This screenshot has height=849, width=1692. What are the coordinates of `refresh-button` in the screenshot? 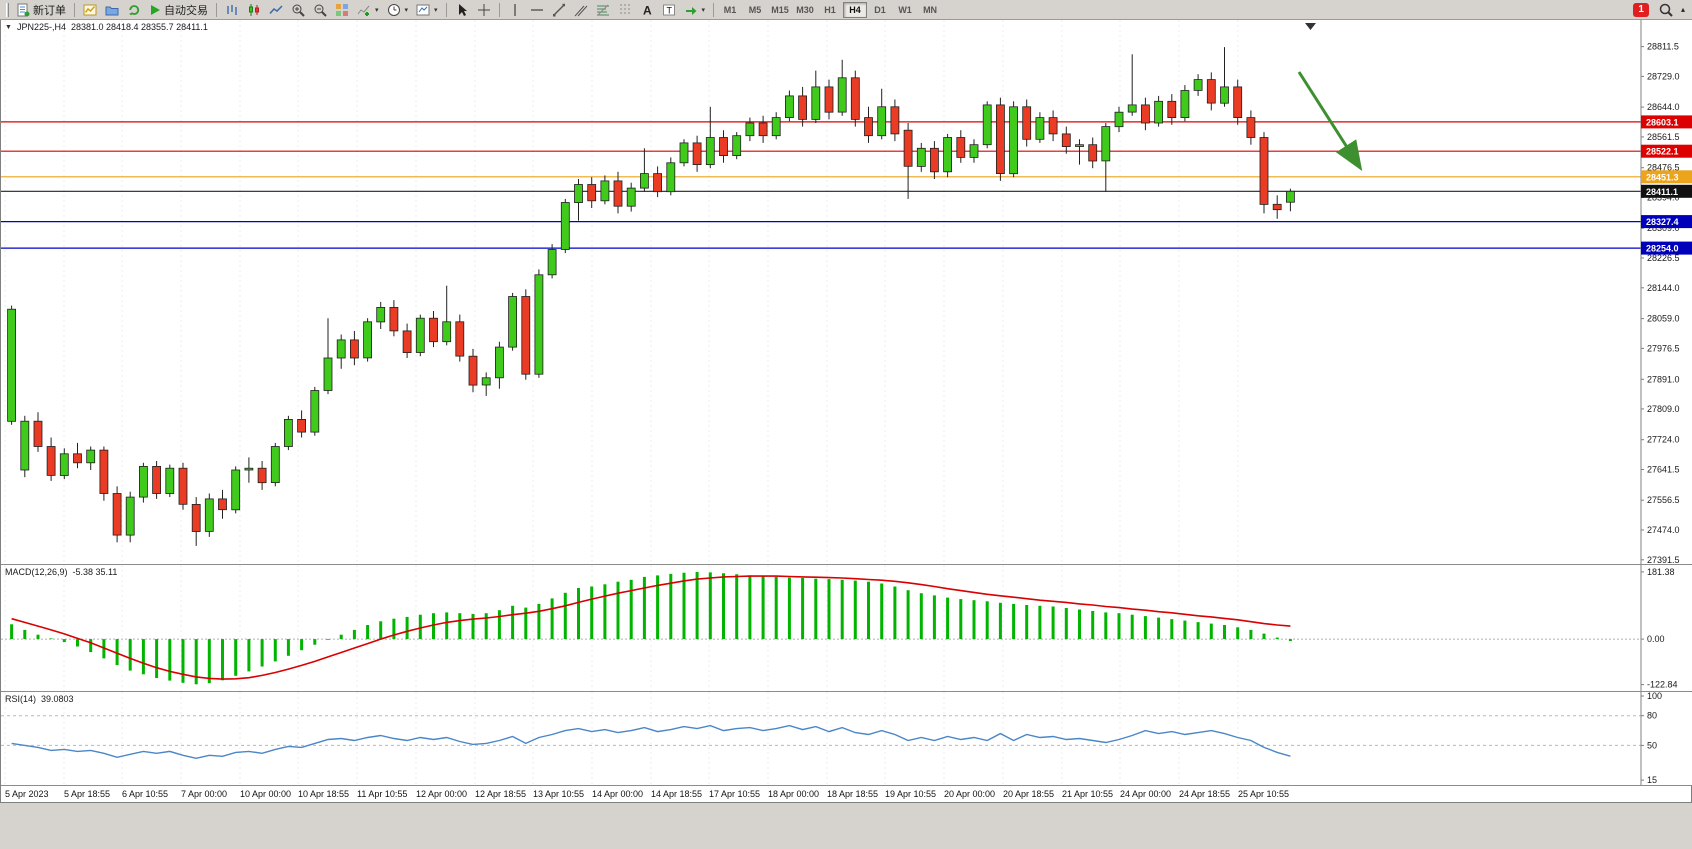 It's located at (134, 10).